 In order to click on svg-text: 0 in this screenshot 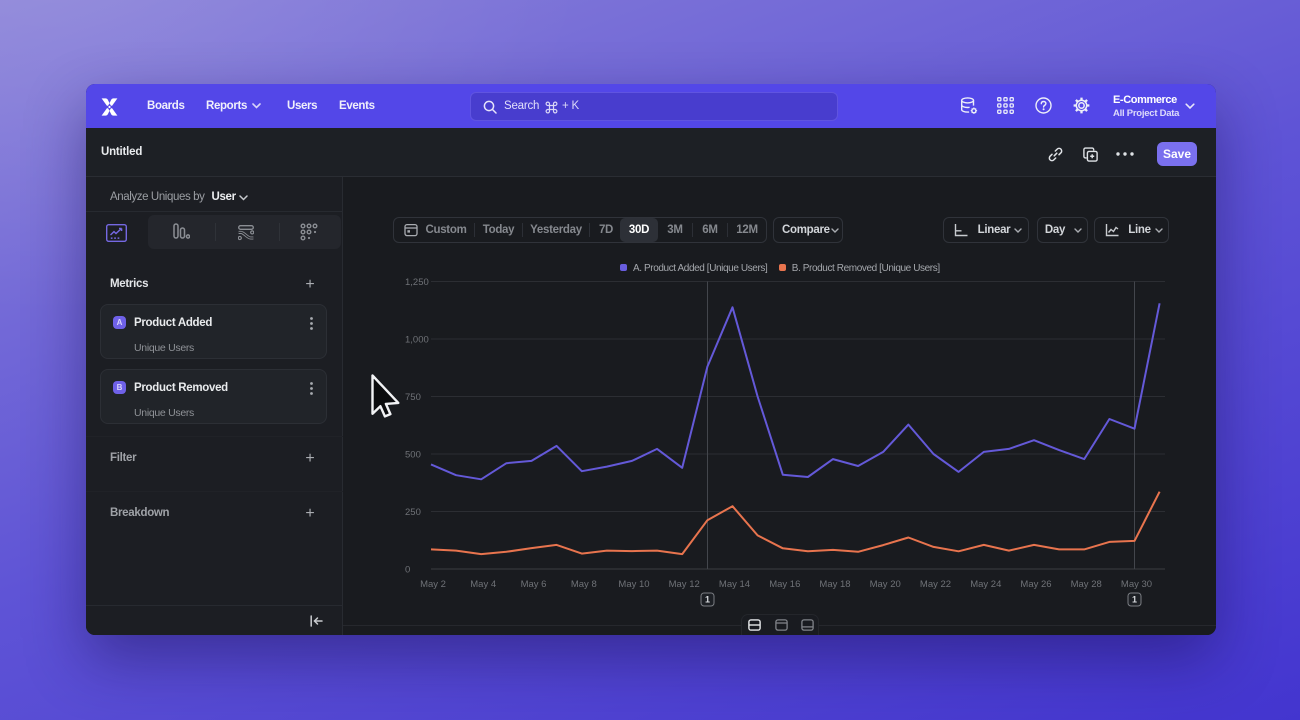, I will do `click(407, 570)`.